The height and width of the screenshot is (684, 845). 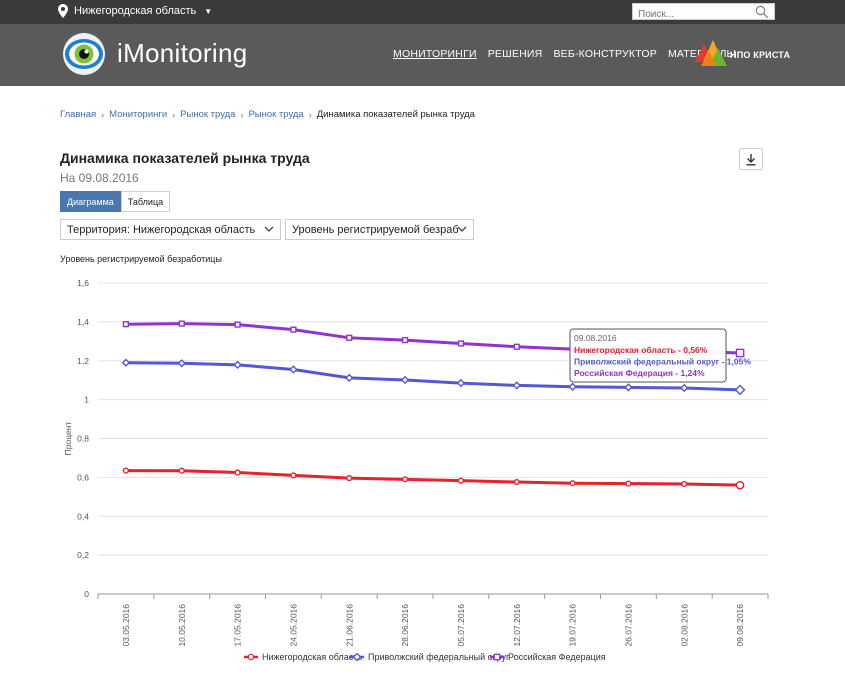 I want to click on x-tick-label: 17.05.2016, so click(x=238, y=625).